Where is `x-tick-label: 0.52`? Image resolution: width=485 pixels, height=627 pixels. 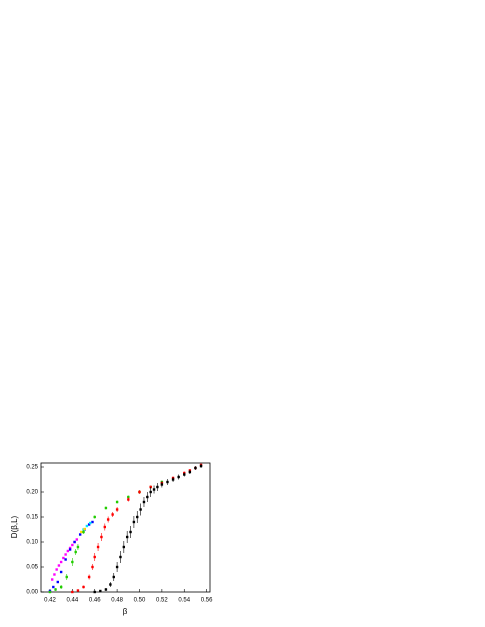 x-tick-label: 0.52 is located at coordinates (162, 601).